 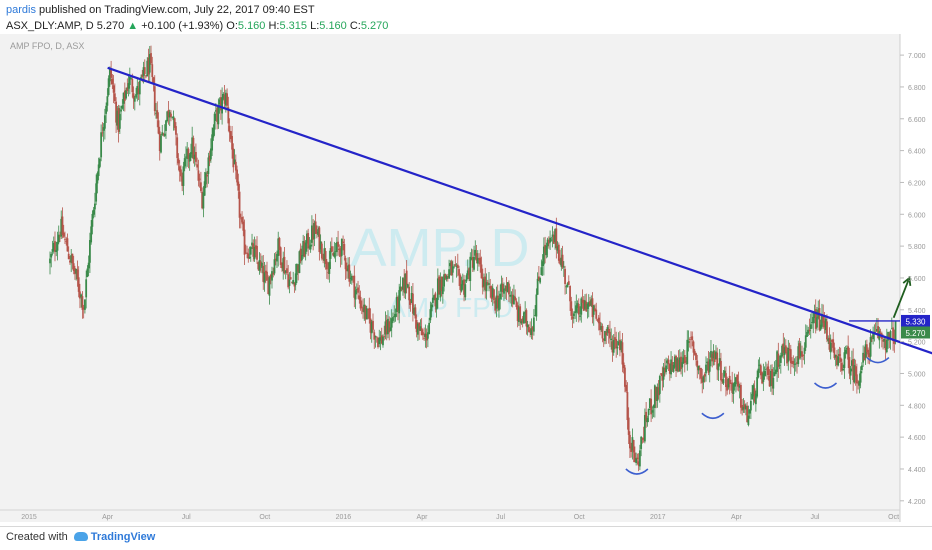 What do you see at coordinates (917, 438) in the screenshot?
I see `price-tick-label: 4.600` at bounding box center [917, 438].